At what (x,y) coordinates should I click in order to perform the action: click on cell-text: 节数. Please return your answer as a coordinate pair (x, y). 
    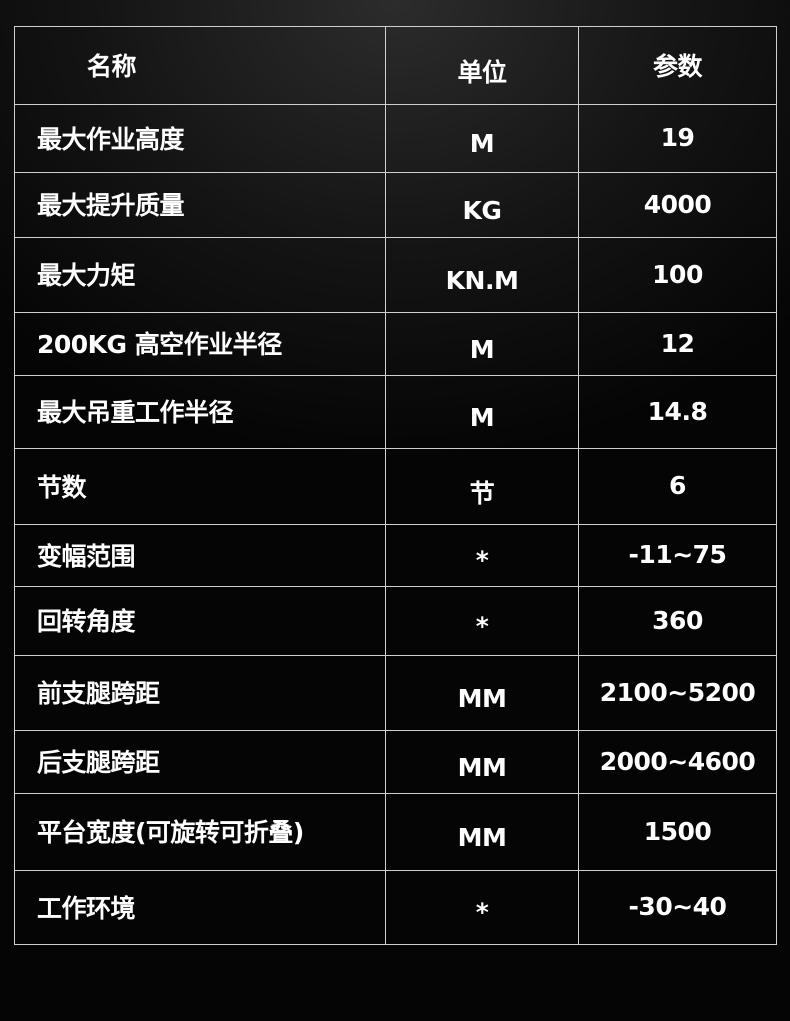
    Looking at the image, I should click on (62, 487).